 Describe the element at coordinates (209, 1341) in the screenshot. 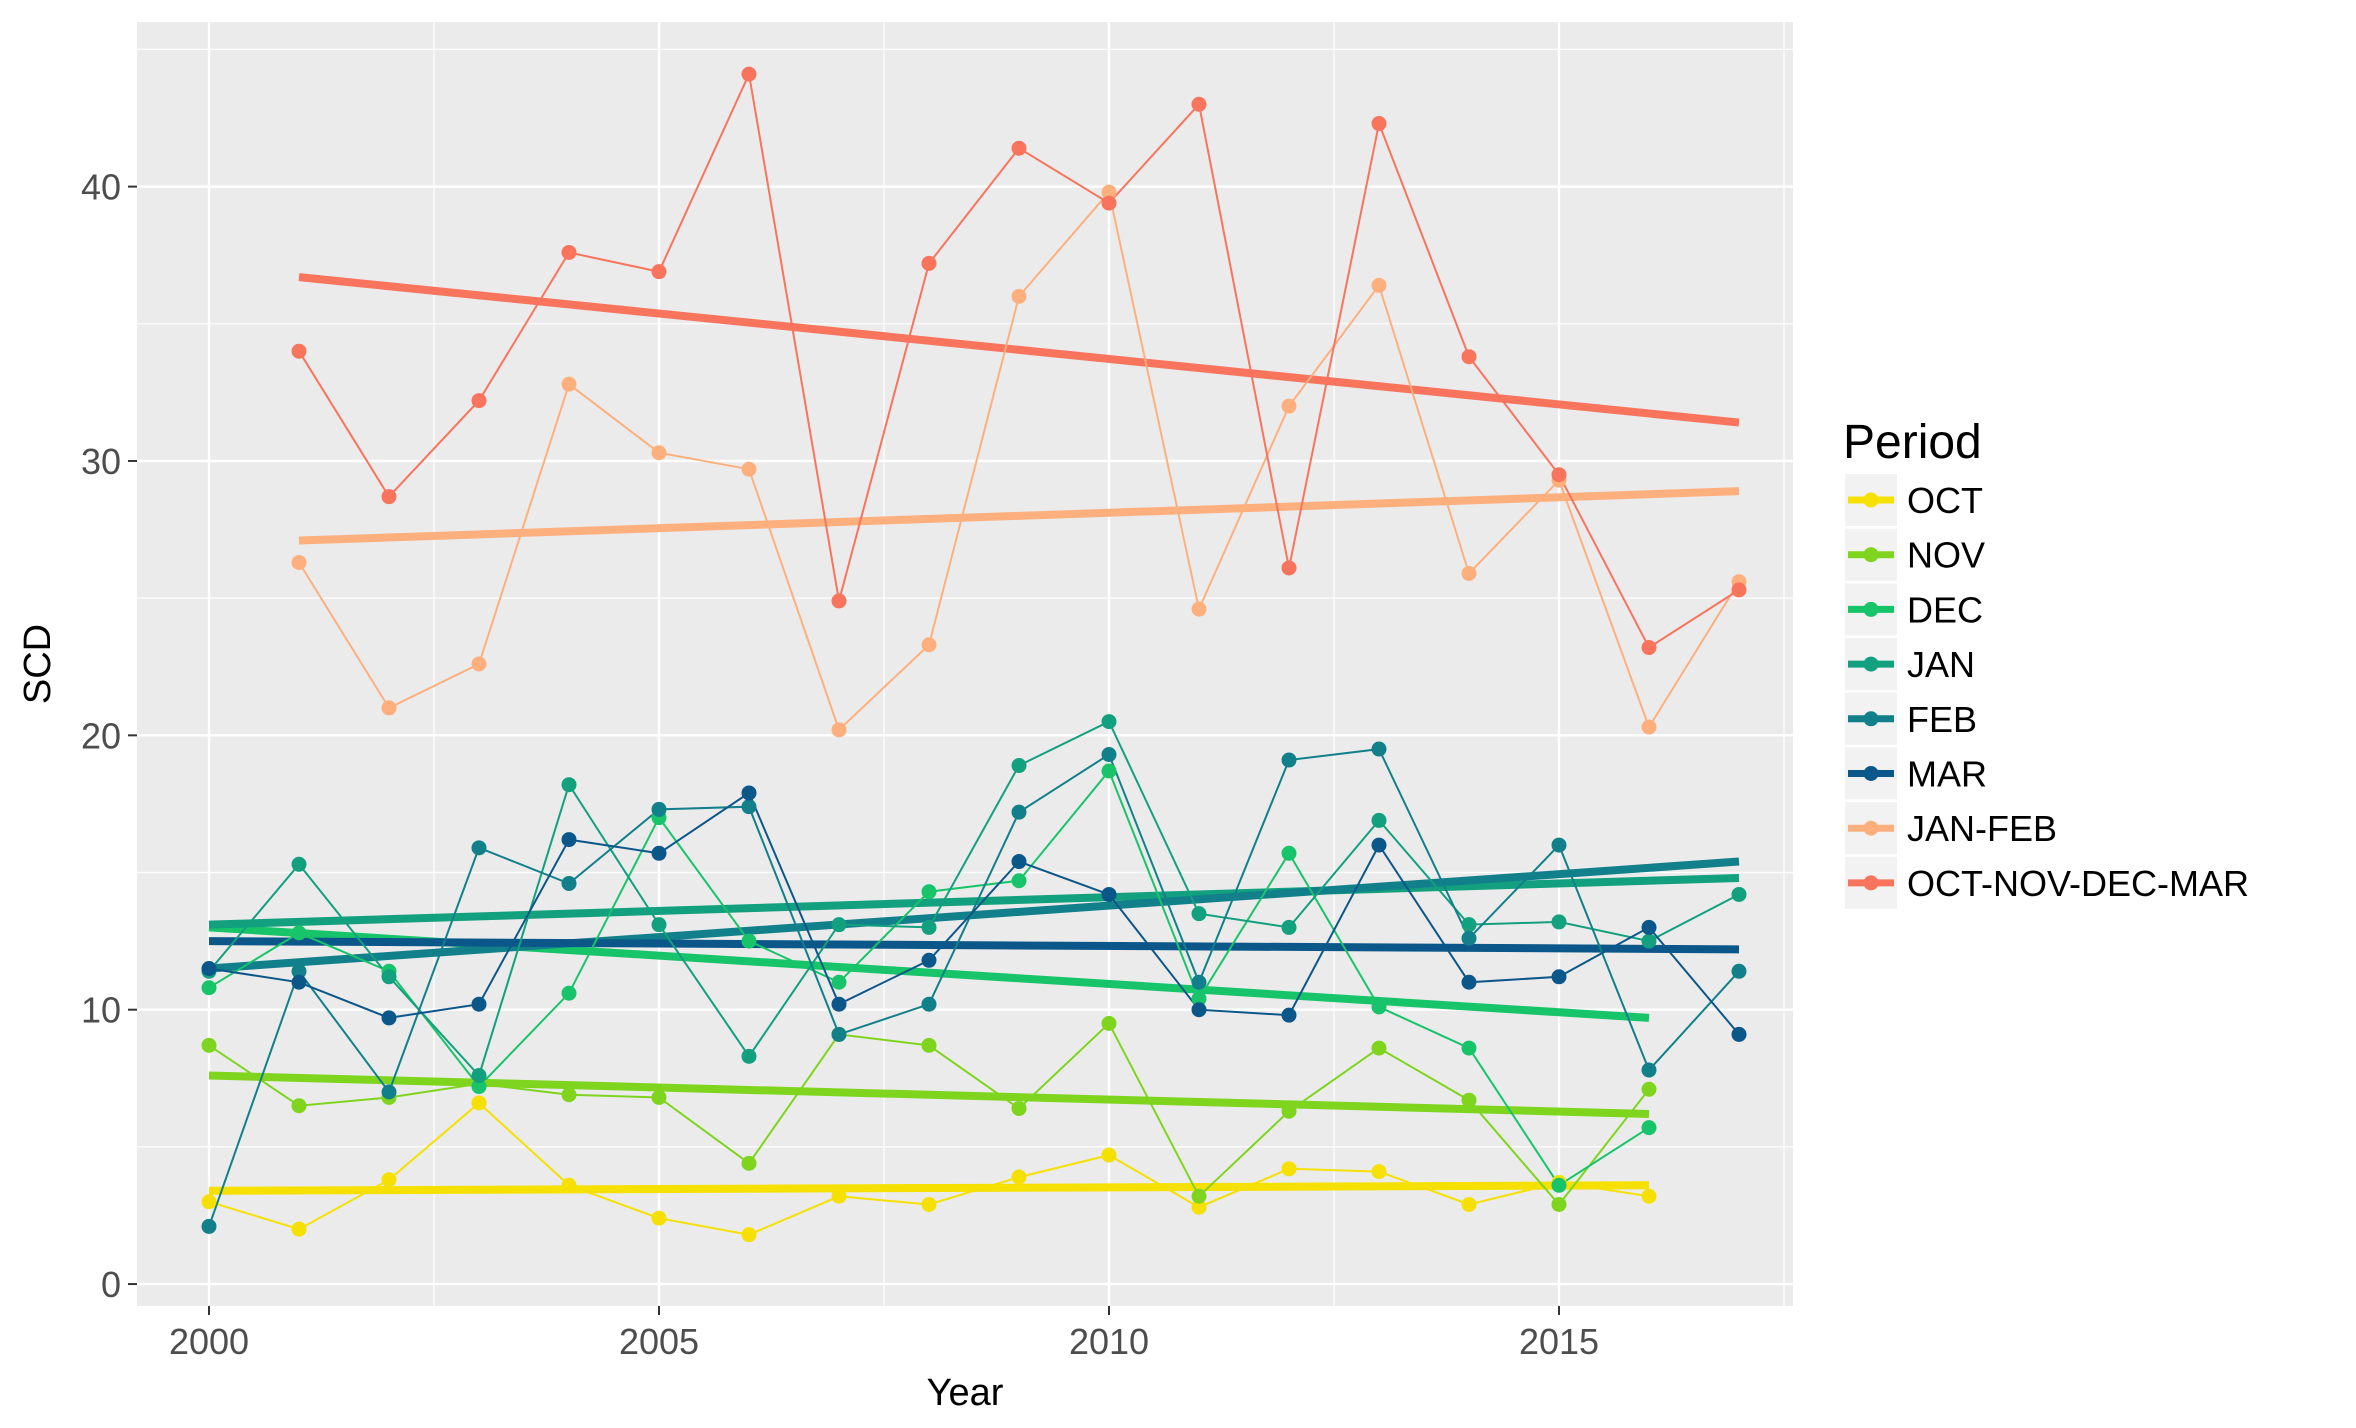

I see `x-tick-label: 2000` at that location.